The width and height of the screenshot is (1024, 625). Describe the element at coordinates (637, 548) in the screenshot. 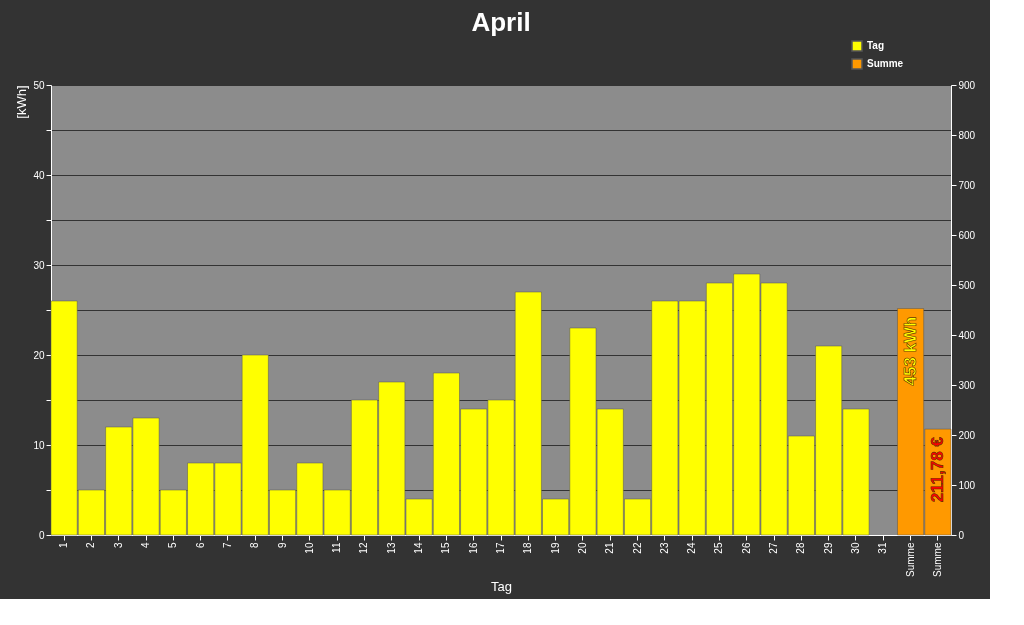

I see `x-tick-label: 22` at that location.